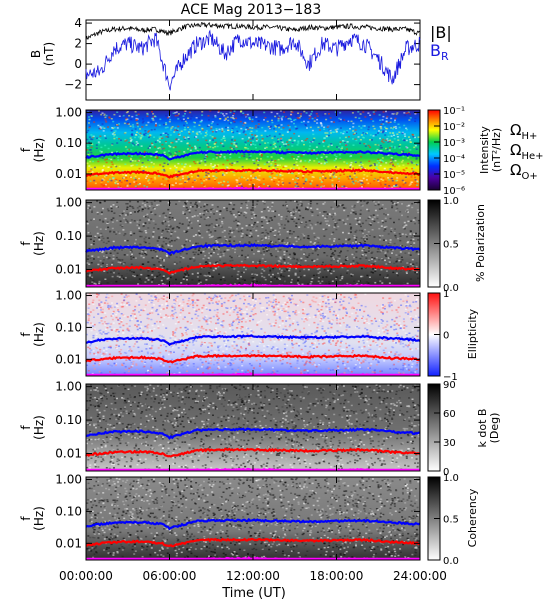  Describe the element at coordinates (253, 60) in the screenshot. I see `panel-frame` at that location.